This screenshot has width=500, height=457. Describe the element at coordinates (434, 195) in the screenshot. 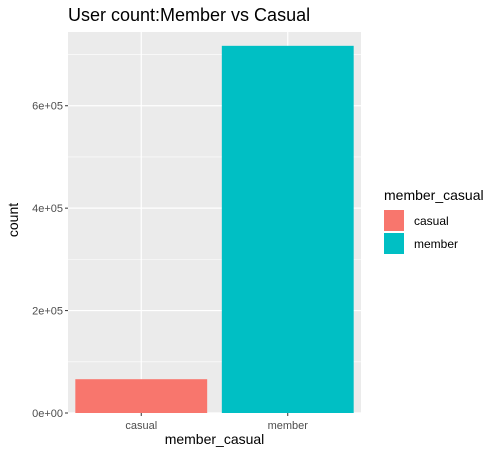

I see `legend-title: member_casual` at that location.